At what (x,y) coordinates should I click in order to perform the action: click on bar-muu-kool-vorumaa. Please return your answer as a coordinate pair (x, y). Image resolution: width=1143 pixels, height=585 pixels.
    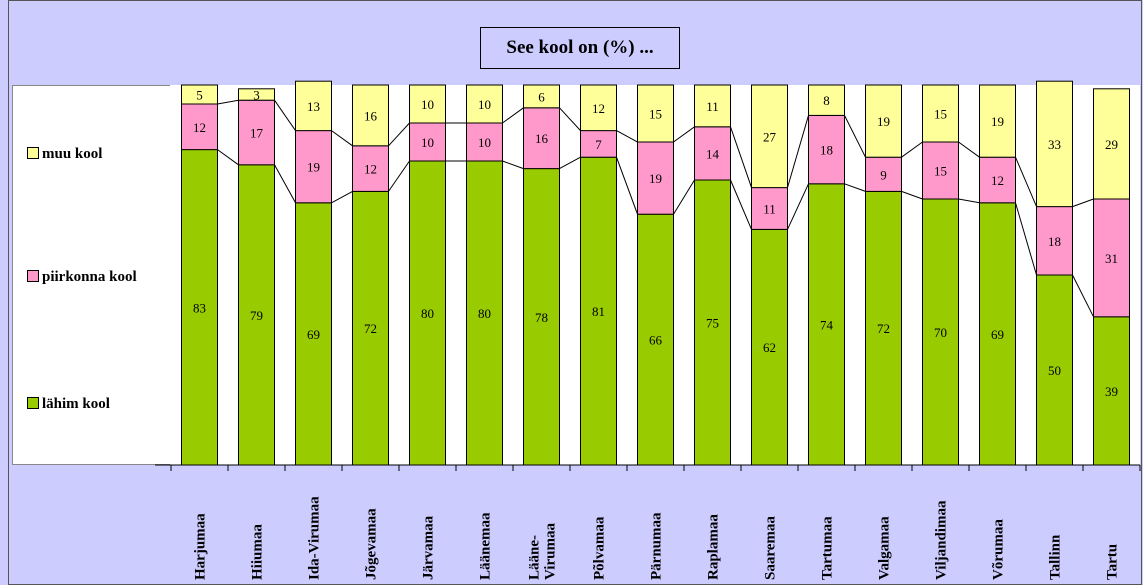
    Looking at the image, I should click on (997, 121).